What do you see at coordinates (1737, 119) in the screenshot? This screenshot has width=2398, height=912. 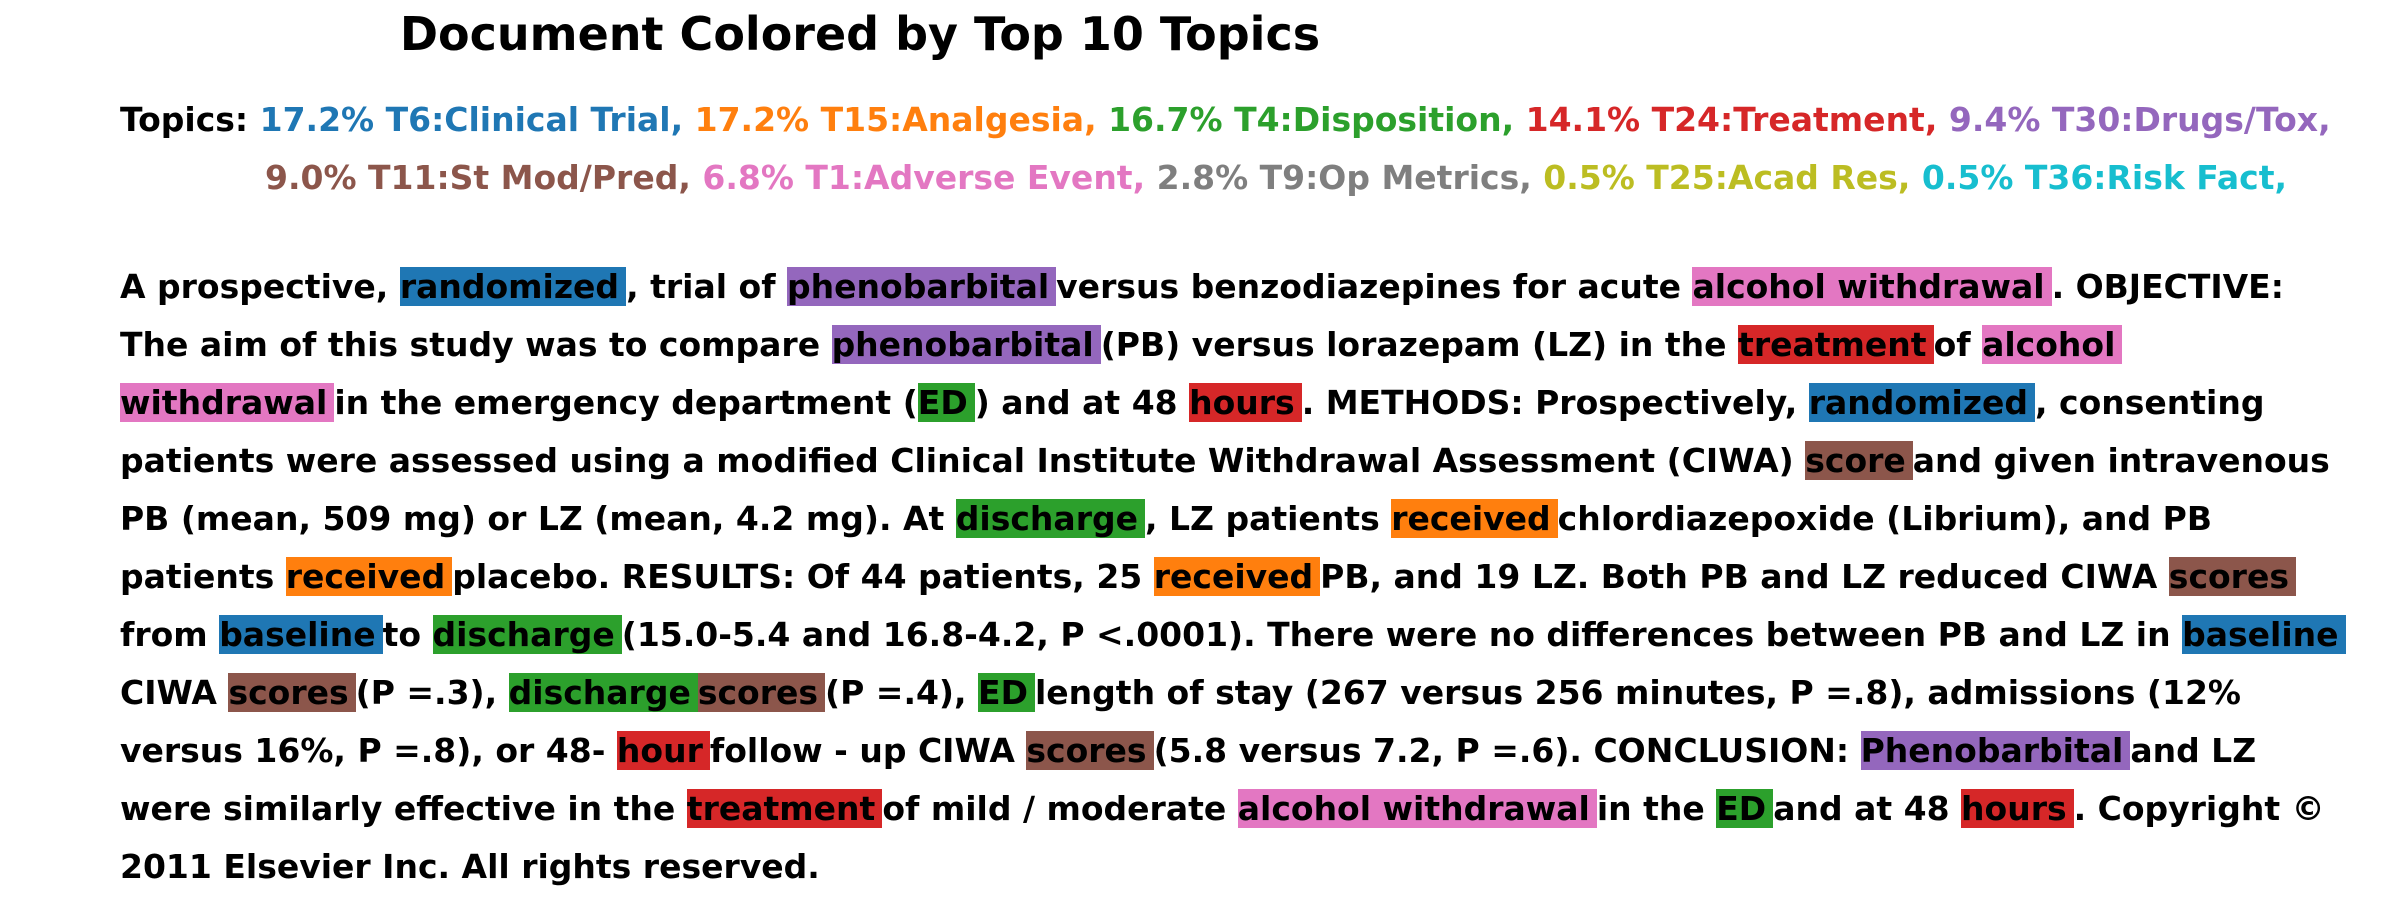 I see `legend-topic: 14.1% T24:Treatment,` at bounding box center [1737, 119].